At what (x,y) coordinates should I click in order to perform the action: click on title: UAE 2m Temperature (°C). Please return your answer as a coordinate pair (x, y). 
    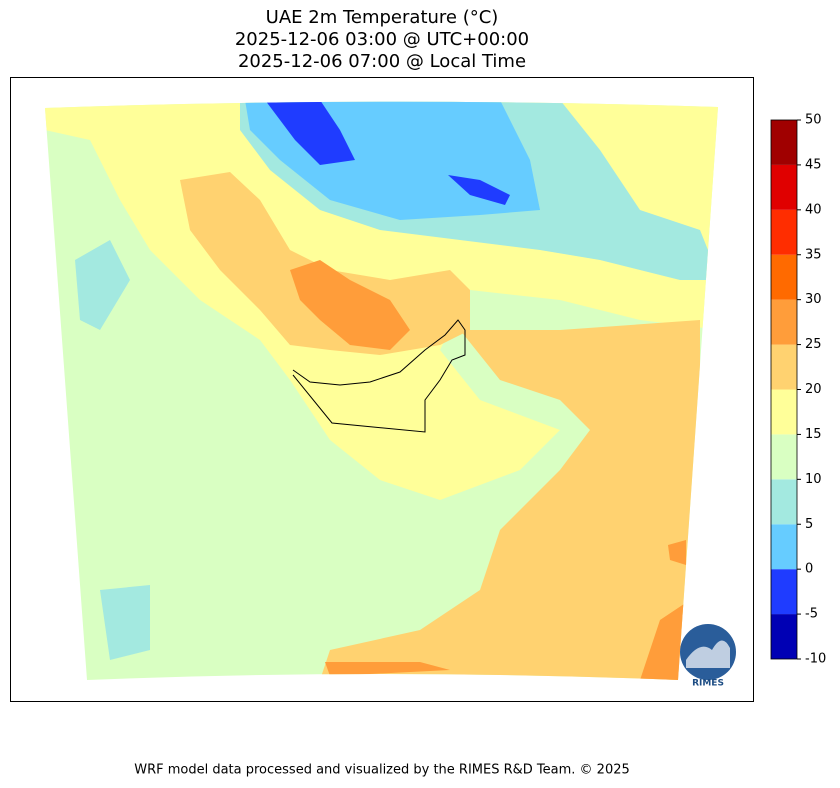
    Looking at the image, I should click on (382, 17).